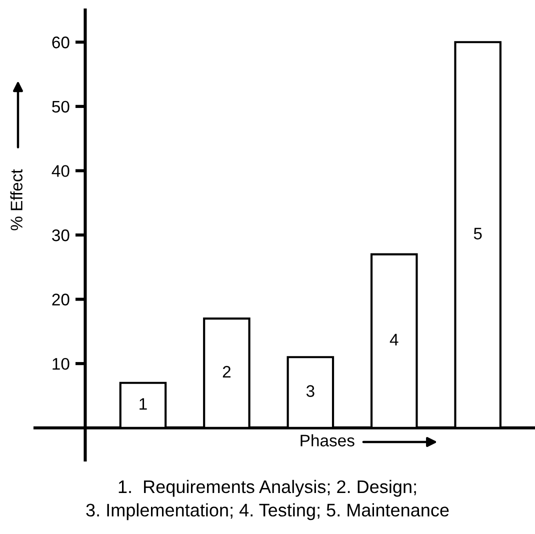  I want to click on x-tick-label: 2, so click(226, 372).